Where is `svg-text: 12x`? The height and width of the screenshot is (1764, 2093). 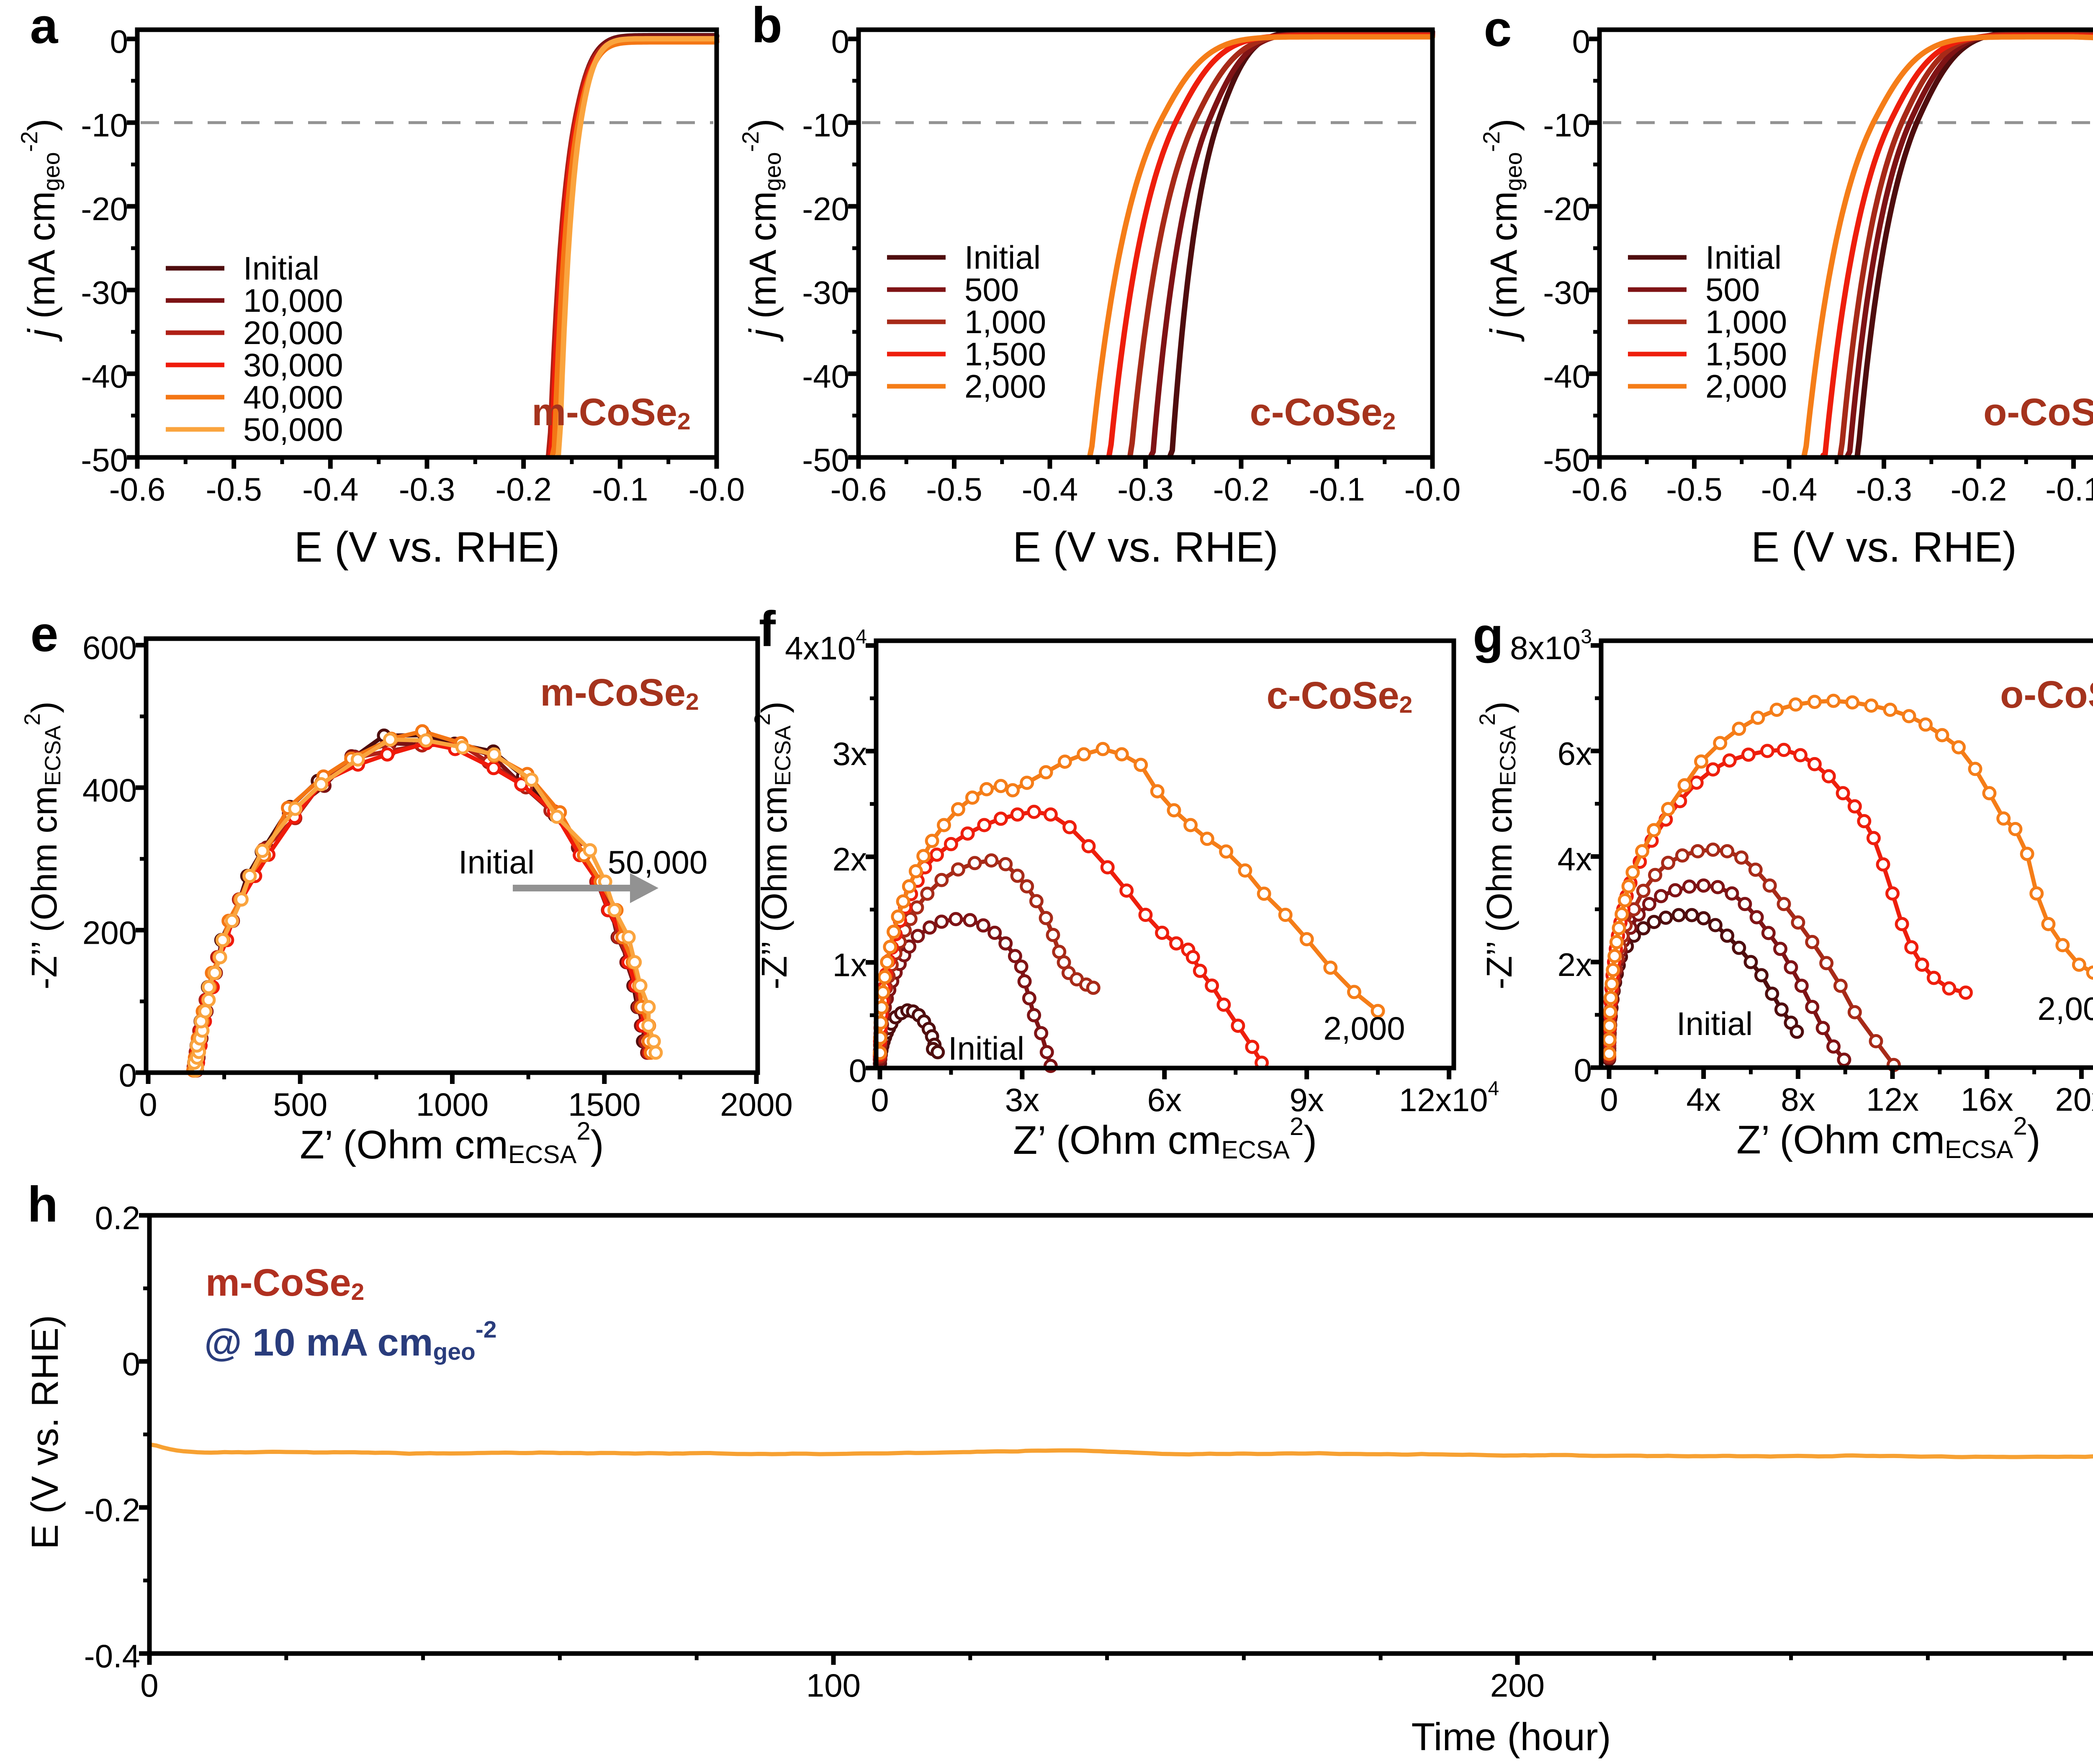
svg-text: 12x is located at coordinates (1892, 1099).